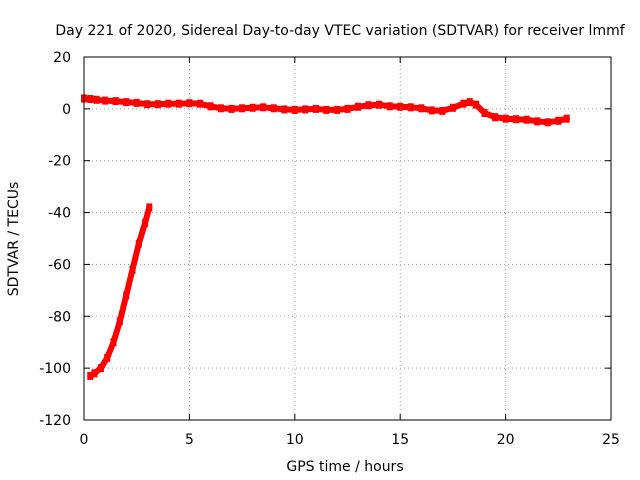 The width and height of the screenshot is (640, 480). I want to click on y-tick-label: -60, so click(59, 265).